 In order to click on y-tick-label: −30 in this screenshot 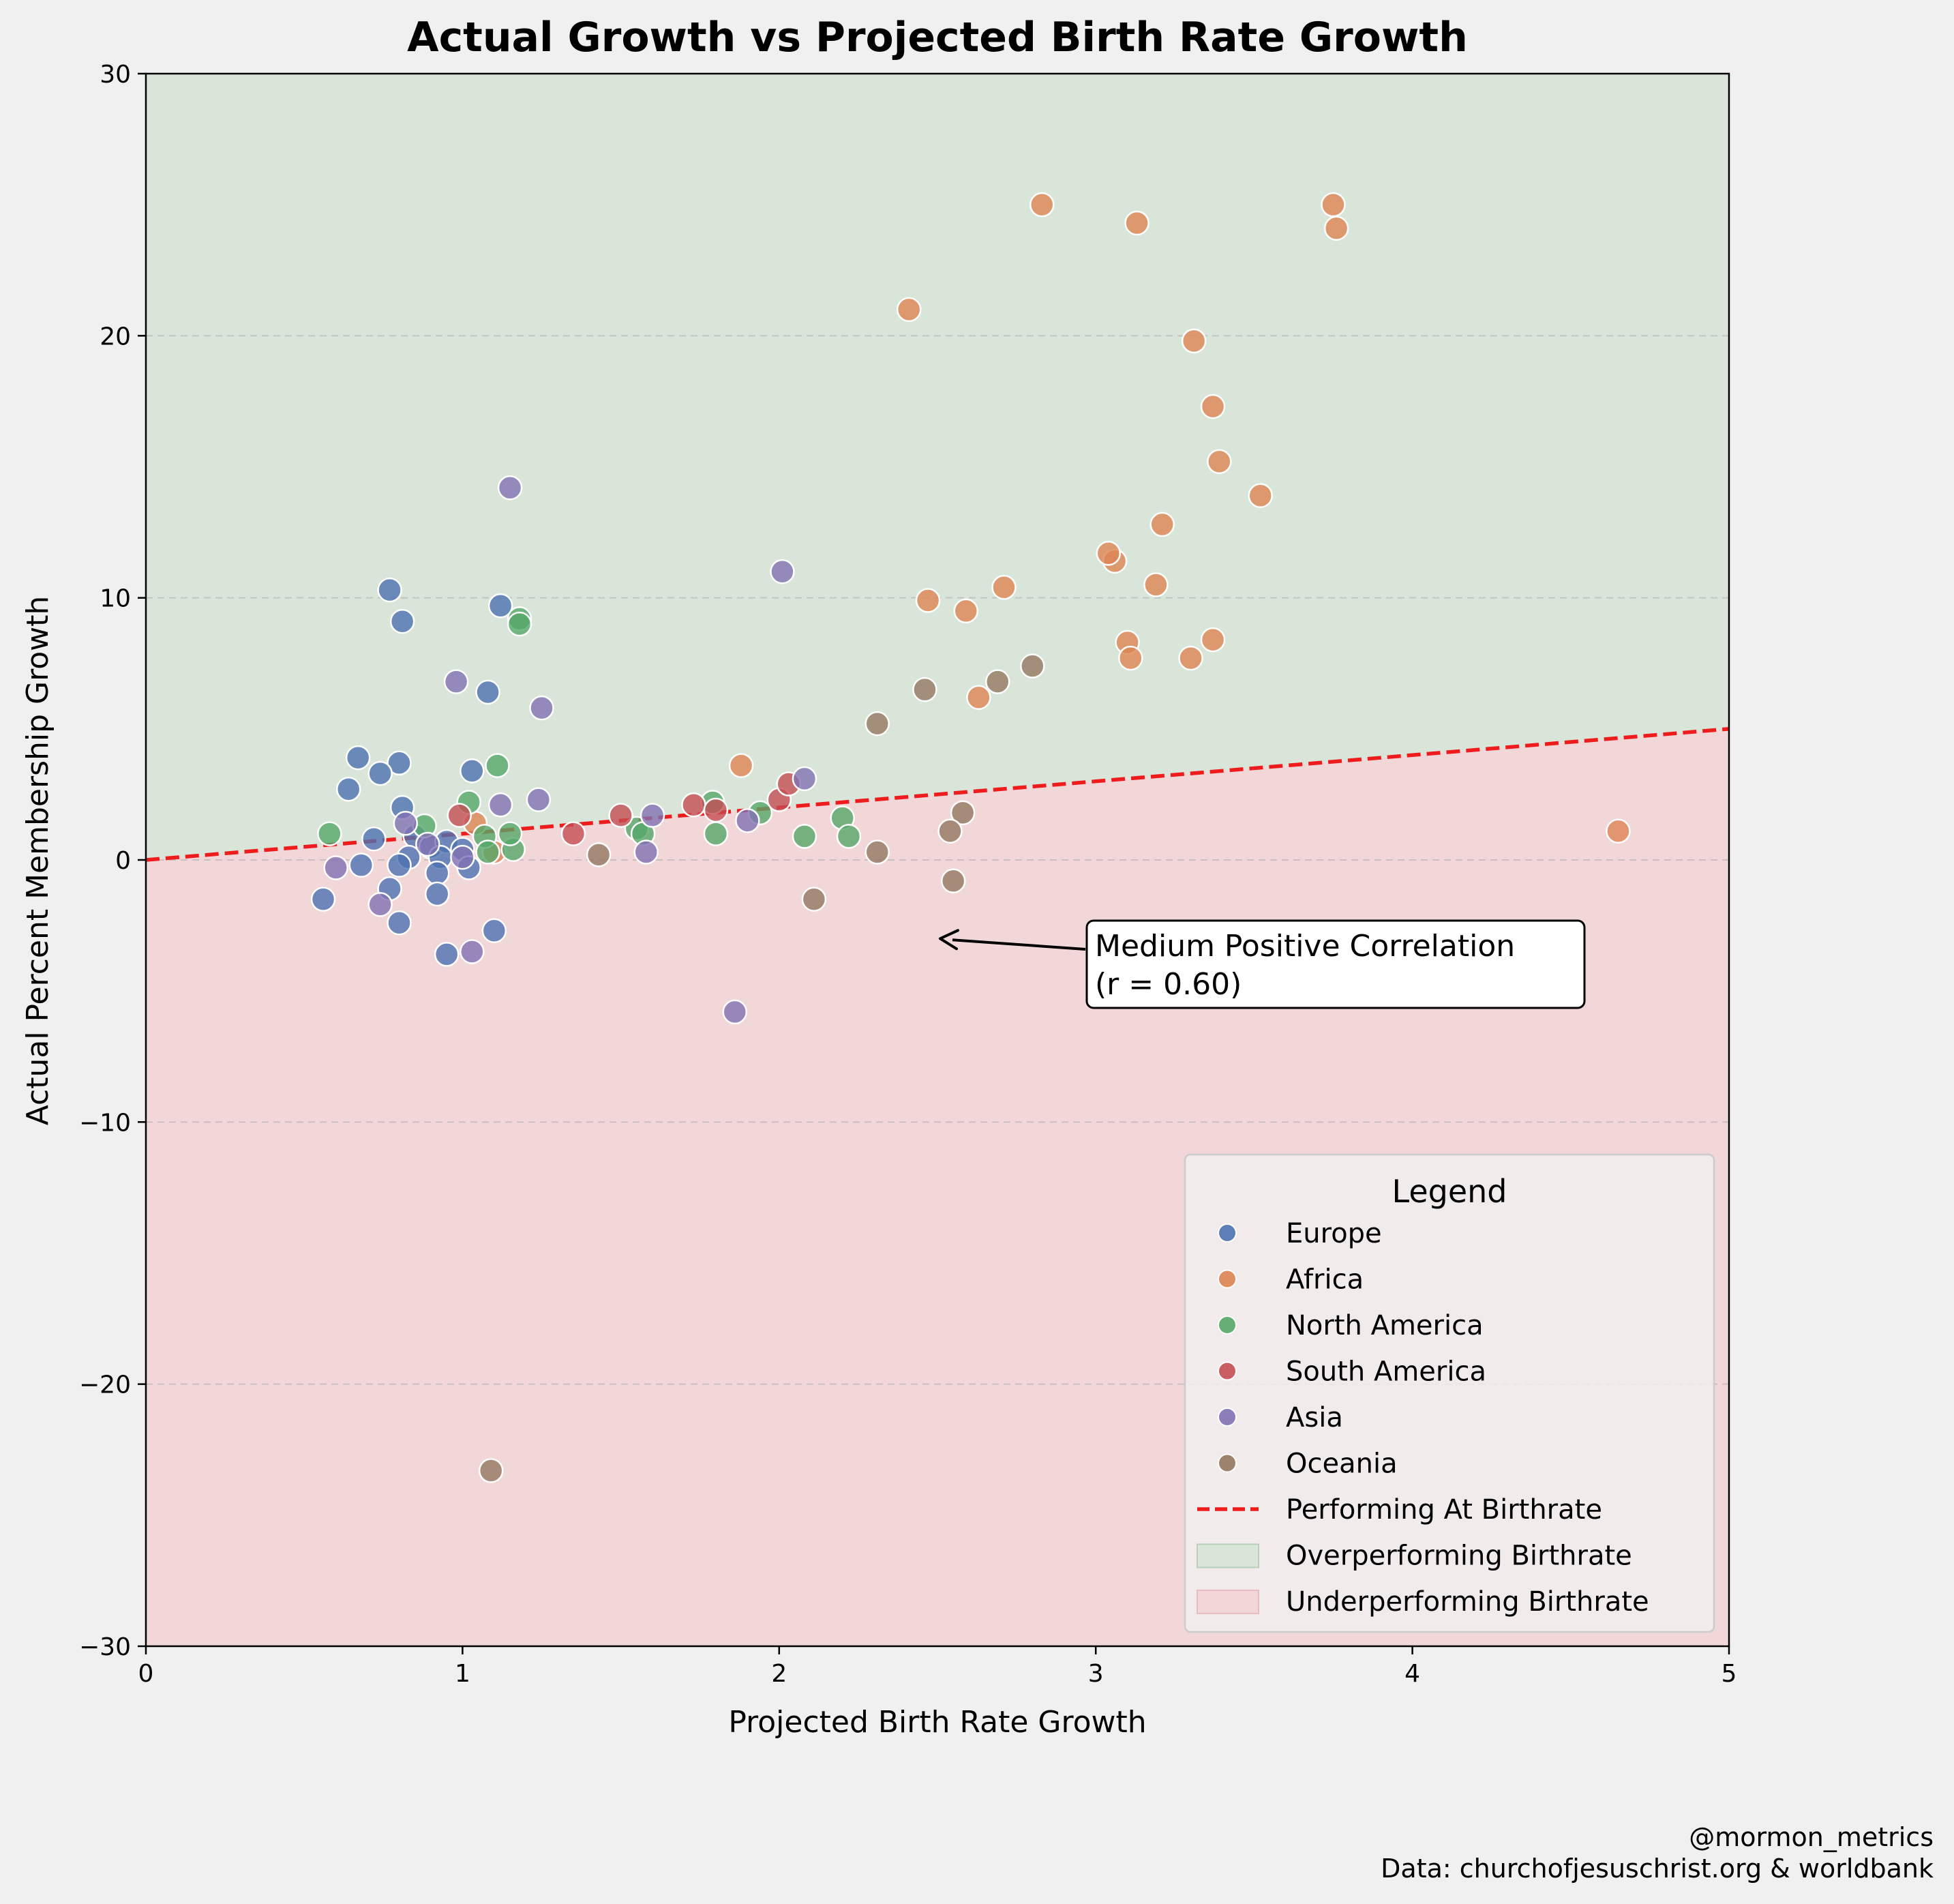, I will do `click(105, 1647)`.